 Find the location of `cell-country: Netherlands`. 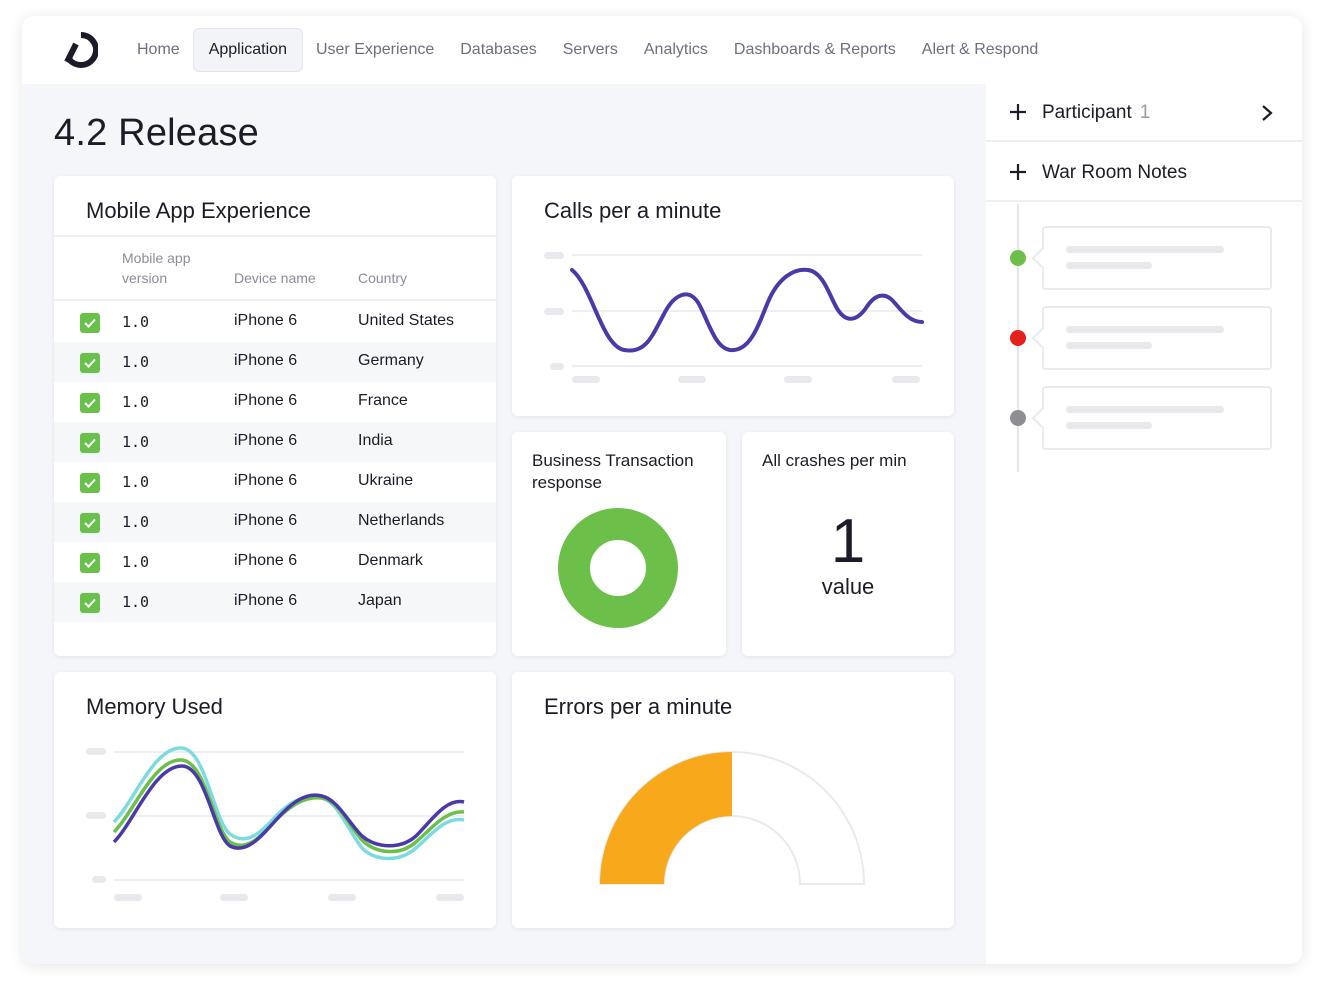

cell-country: Netherlands is located at coordinates (401, 520).